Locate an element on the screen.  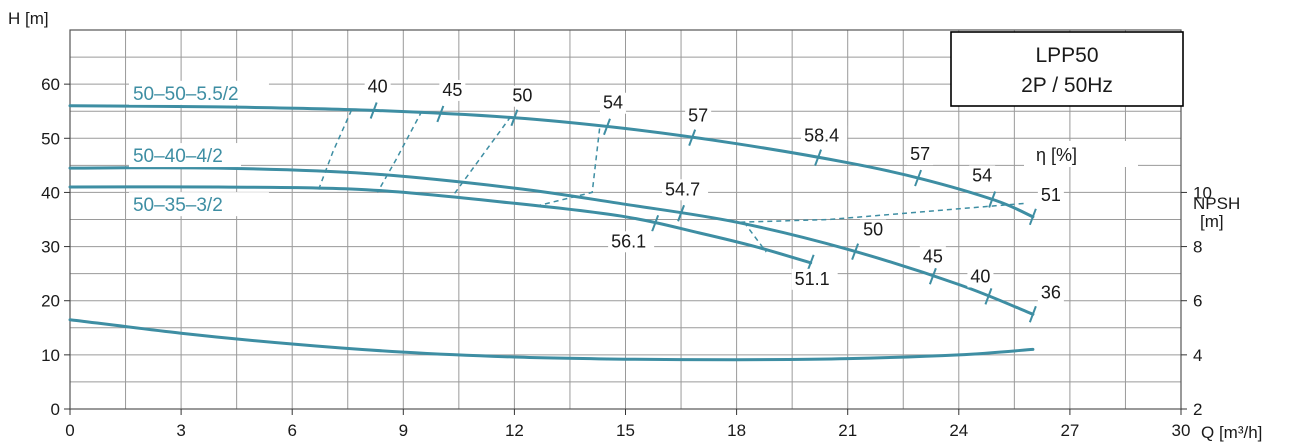
y-tick-label: 30 is located at coordinates (50, 247).